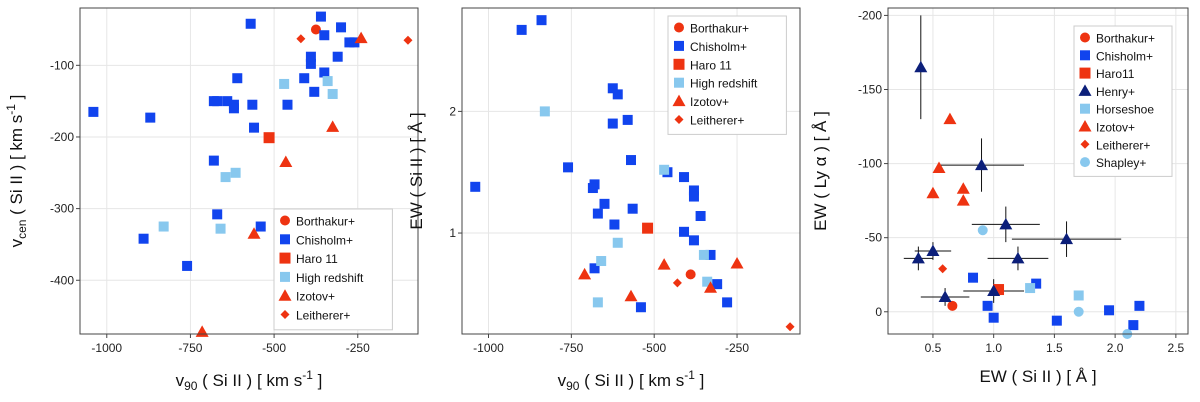 This screenshot has width=1200, height=402. Describe the element at coordinates (718, 47) in the screenshot. I see `legend-label: Chisholm+` at that location.